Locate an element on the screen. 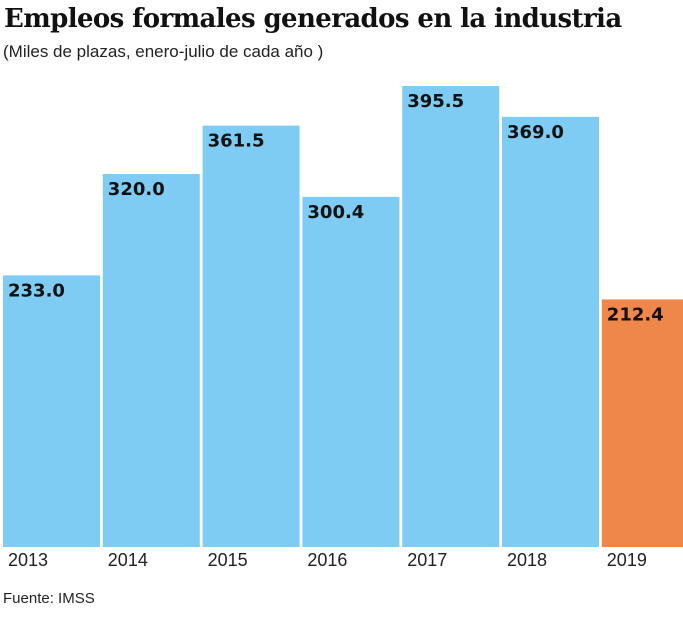 This screenshot has width=683, height=620. data-label-2019: 212.4 is located at coordinates (635, 314).